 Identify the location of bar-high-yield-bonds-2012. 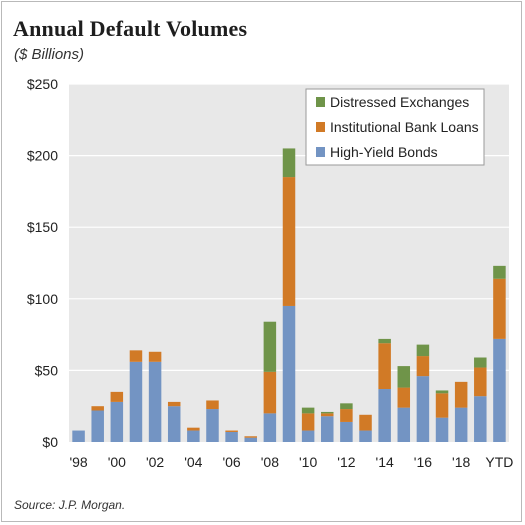
(346, 431).